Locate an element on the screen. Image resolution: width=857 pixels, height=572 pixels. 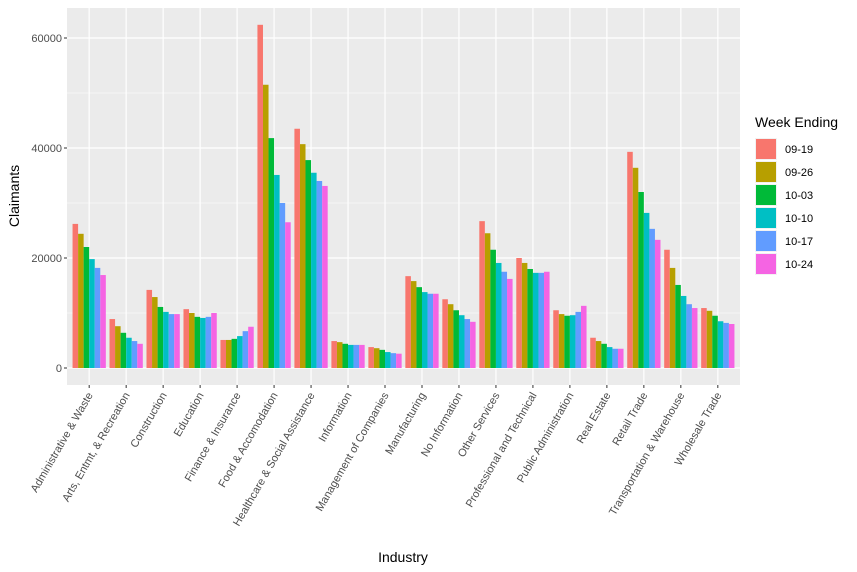
legend-label: 10-03 is located at coordinates (799, 196).